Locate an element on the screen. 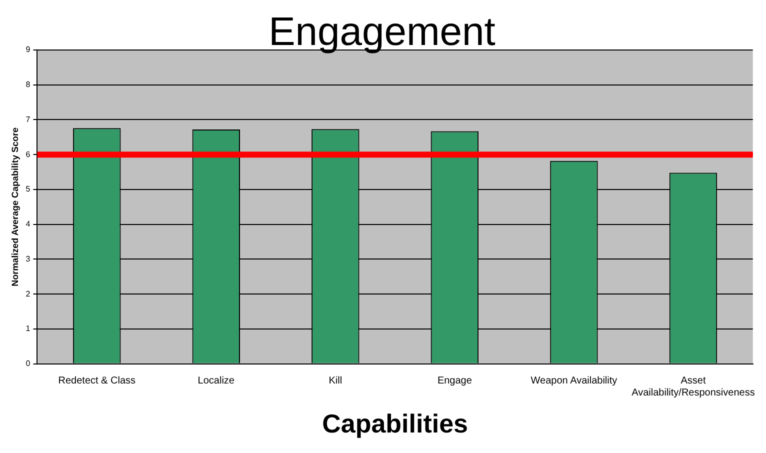 Image resolution: width=766 pixels, height=453 pixels. x-axis-title: Capabilities is located at coordinates (395, 423).